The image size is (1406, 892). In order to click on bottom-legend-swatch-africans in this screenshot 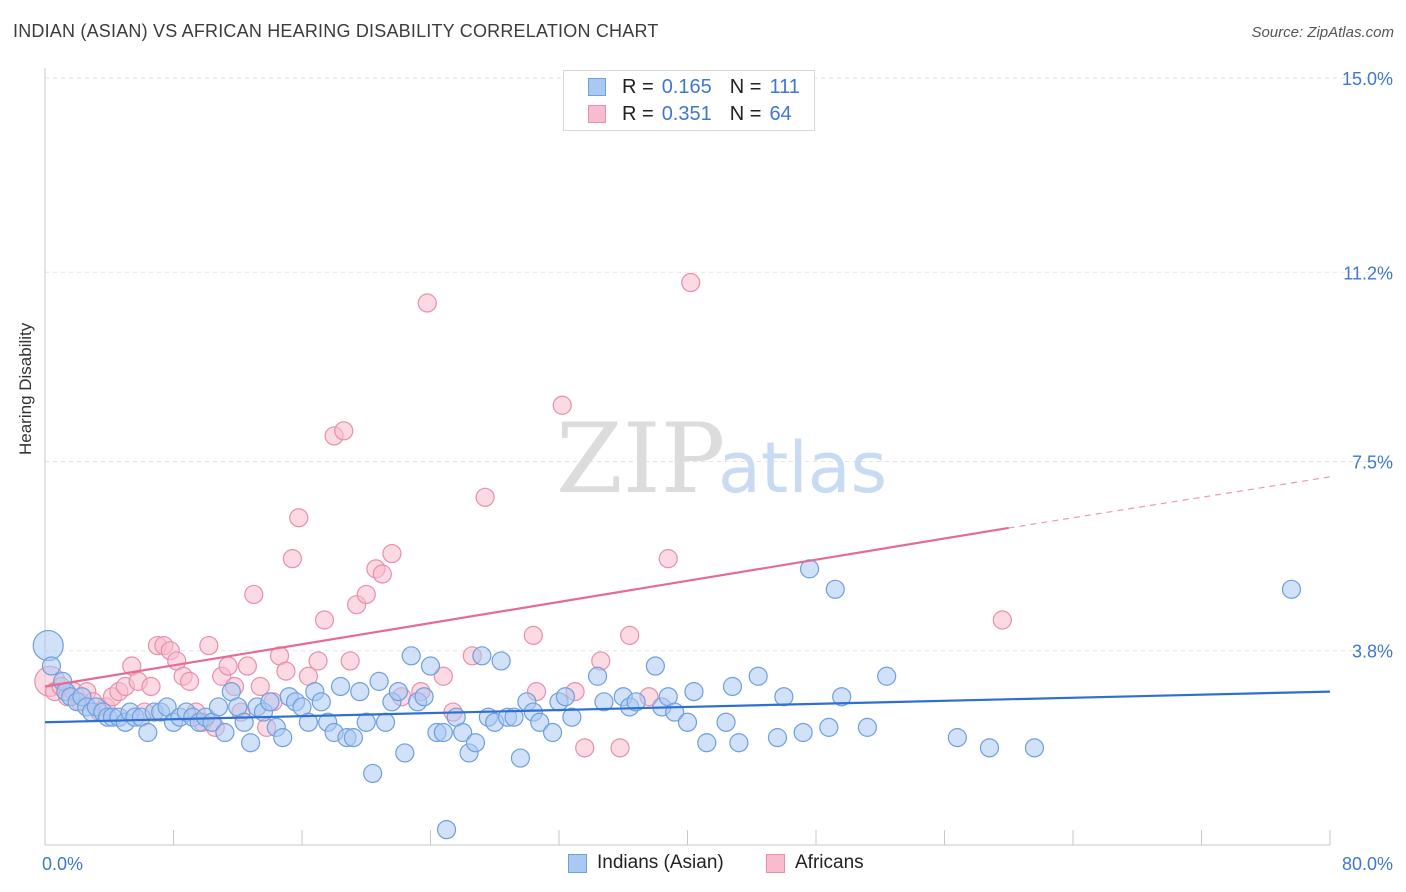, I will do `click(775, 863)`.